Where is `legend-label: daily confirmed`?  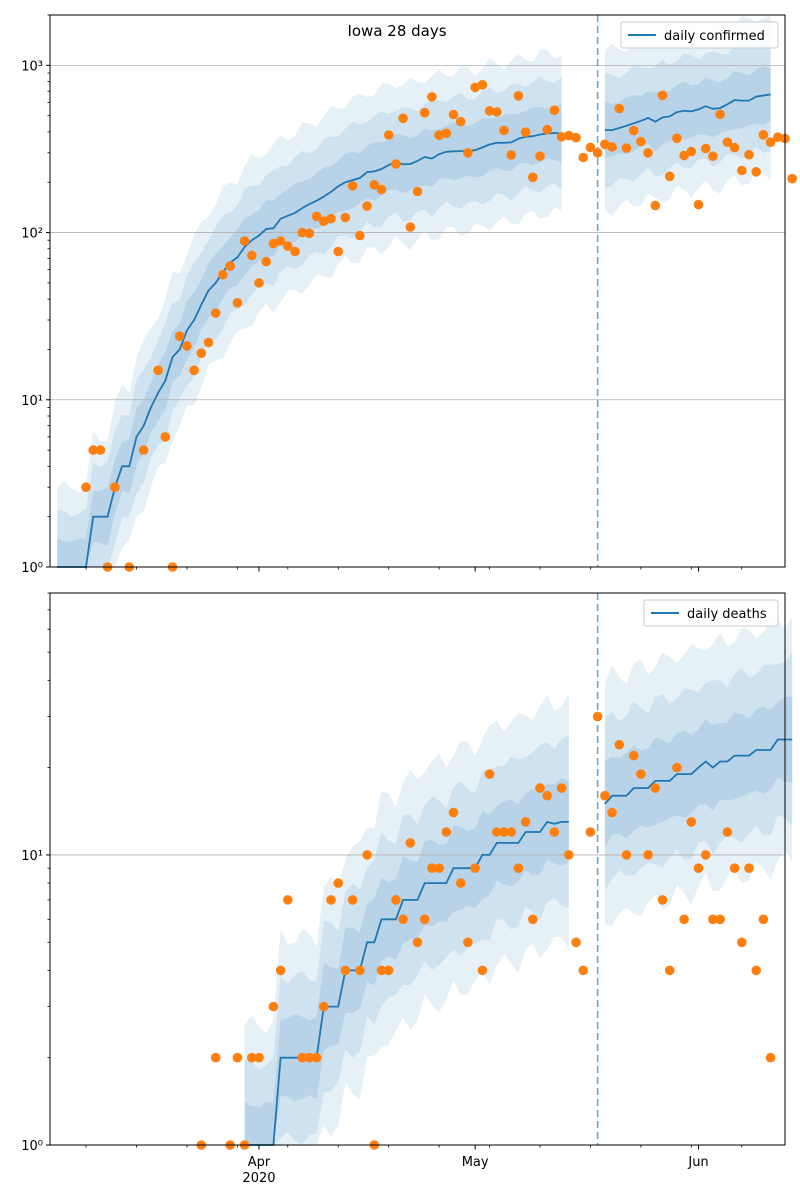
legend-label: daily confirmed is located at coordinates (714, 36).